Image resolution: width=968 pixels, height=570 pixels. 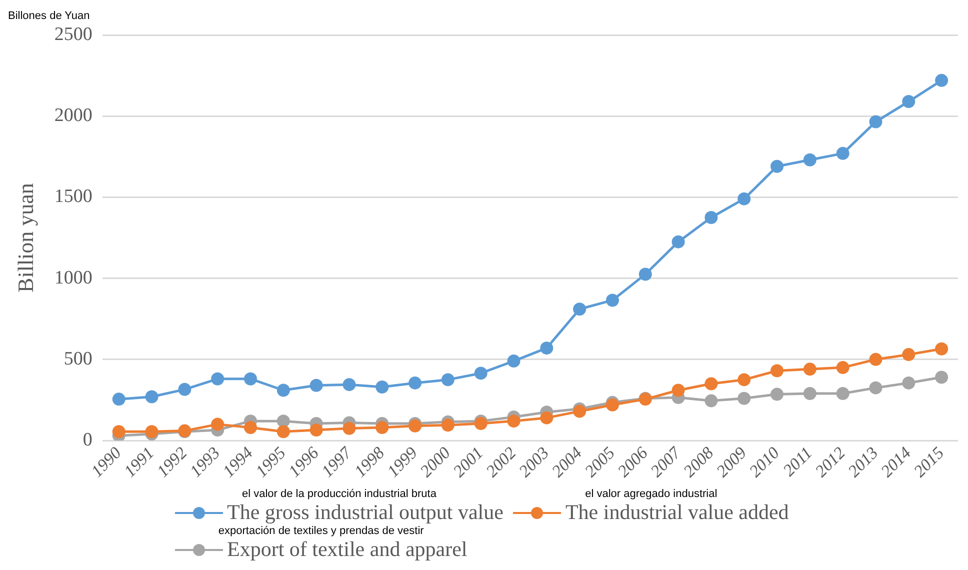 I want to click on y-tick-label: 1500, so click(x=73, y=197).